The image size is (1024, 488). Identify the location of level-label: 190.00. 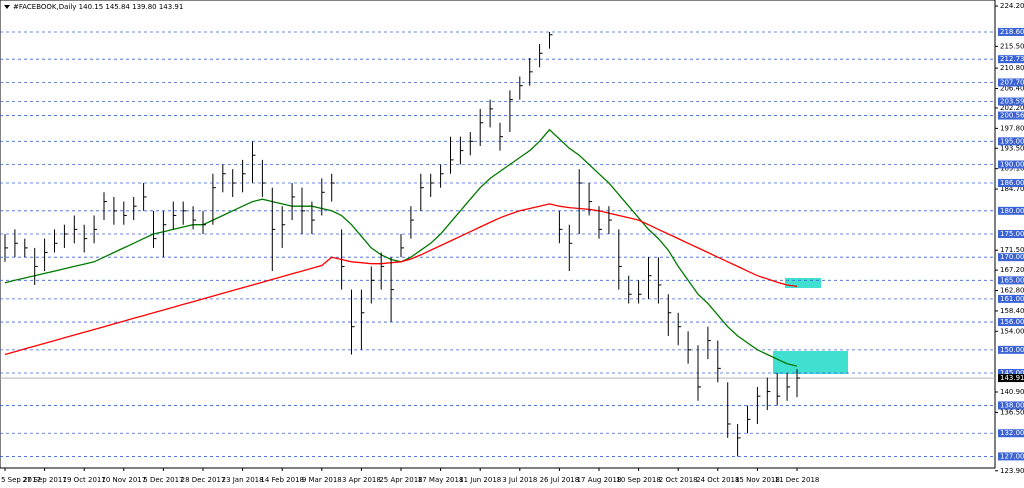
(1012, 164).